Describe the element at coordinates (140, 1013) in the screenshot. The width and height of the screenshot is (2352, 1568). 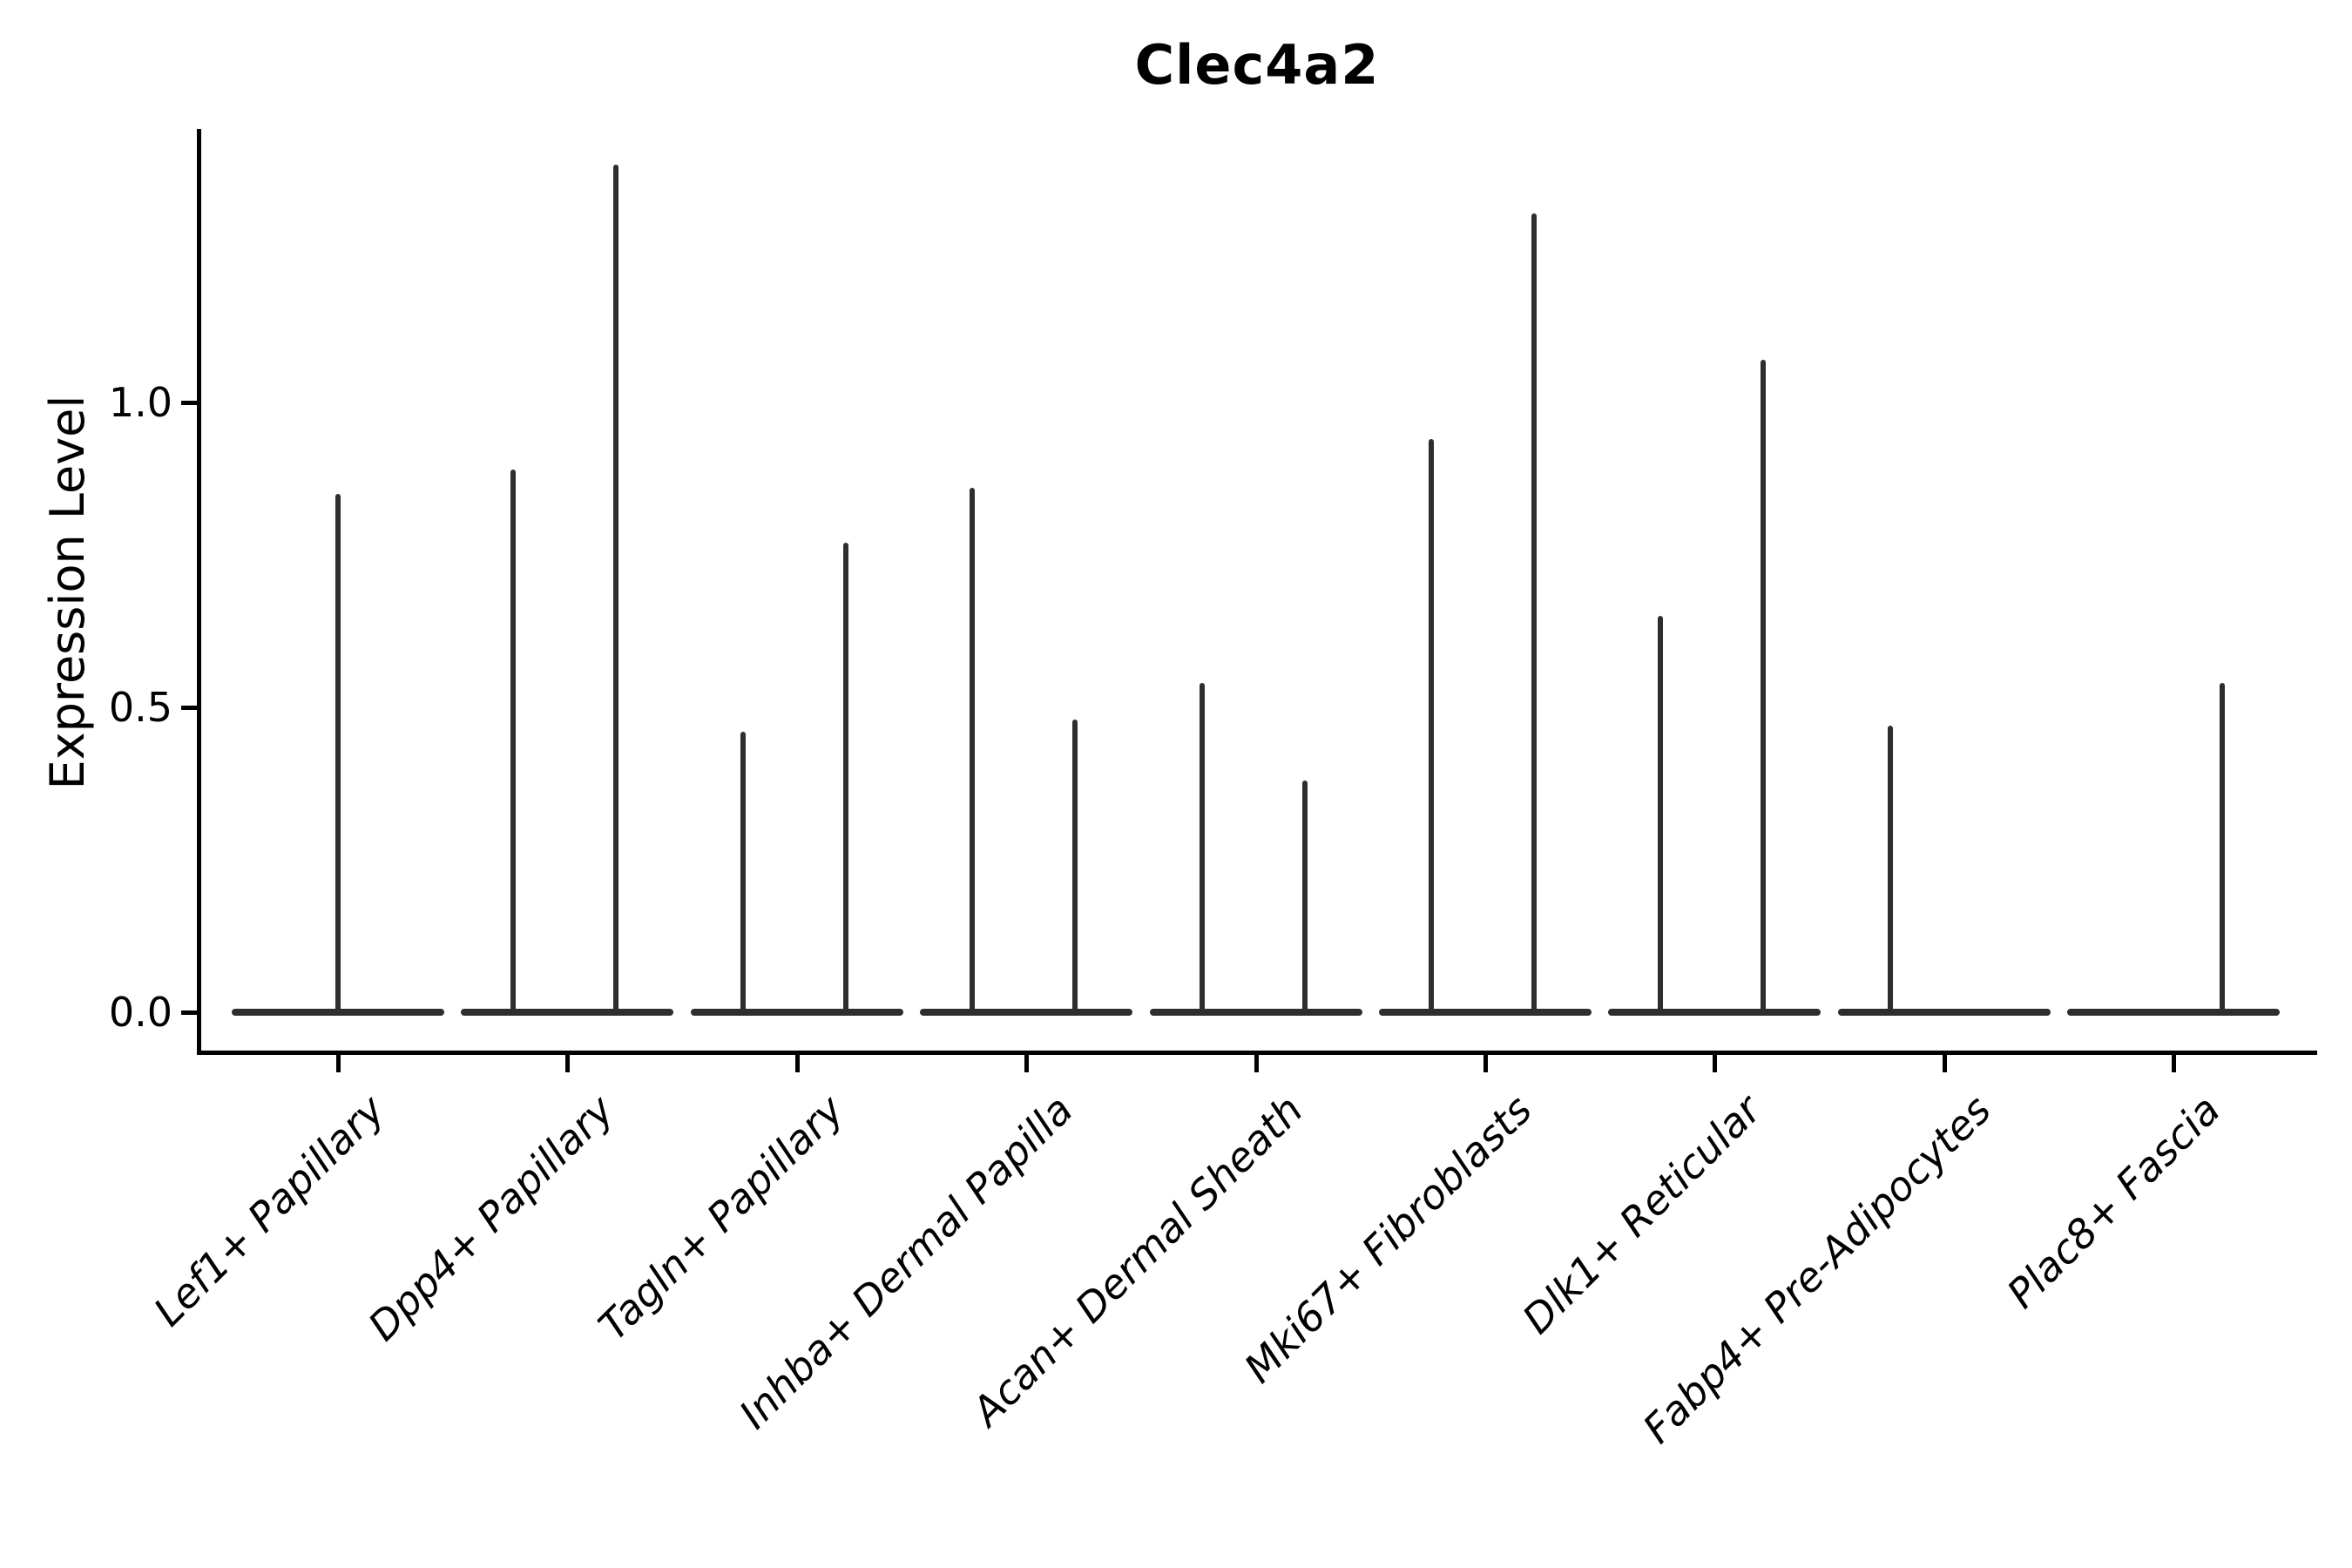
I see `y-tick-label: 0.0` at that location.